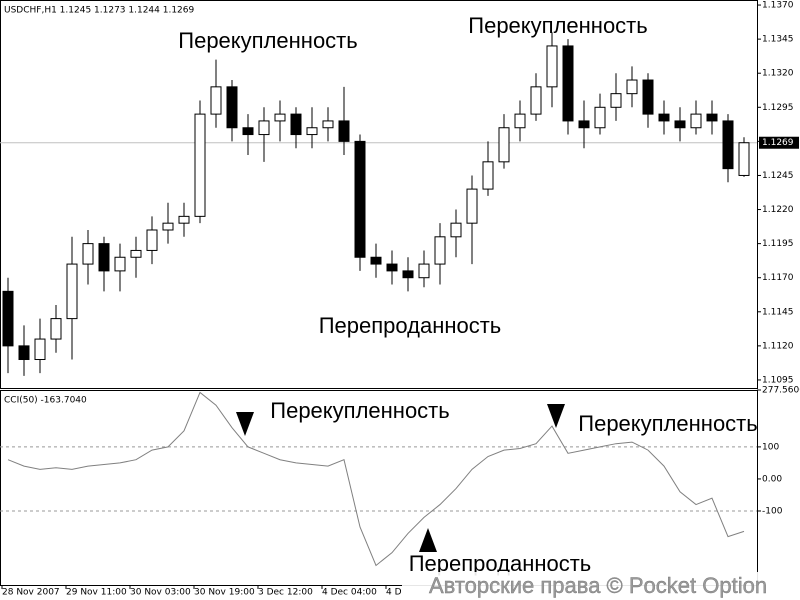 Image resolution: width=800 pixels, height=600 pixels. I want to click on y-tick-label: 1.1370, so click(778, 6).